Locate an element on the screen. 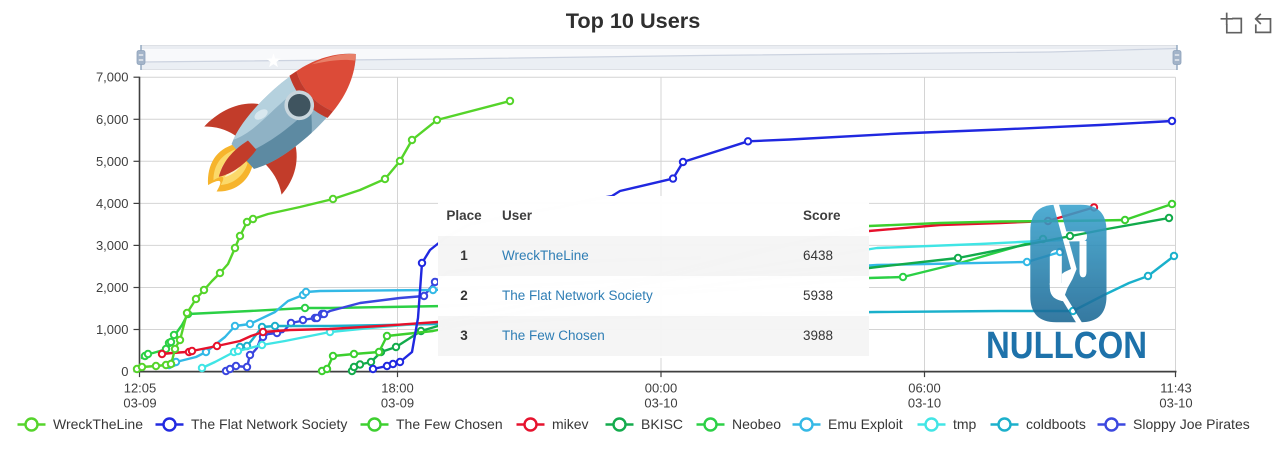 The width and height of the screenshot is (1280, 450). svg-text: 06:00 is located at coordinates (924, 388).